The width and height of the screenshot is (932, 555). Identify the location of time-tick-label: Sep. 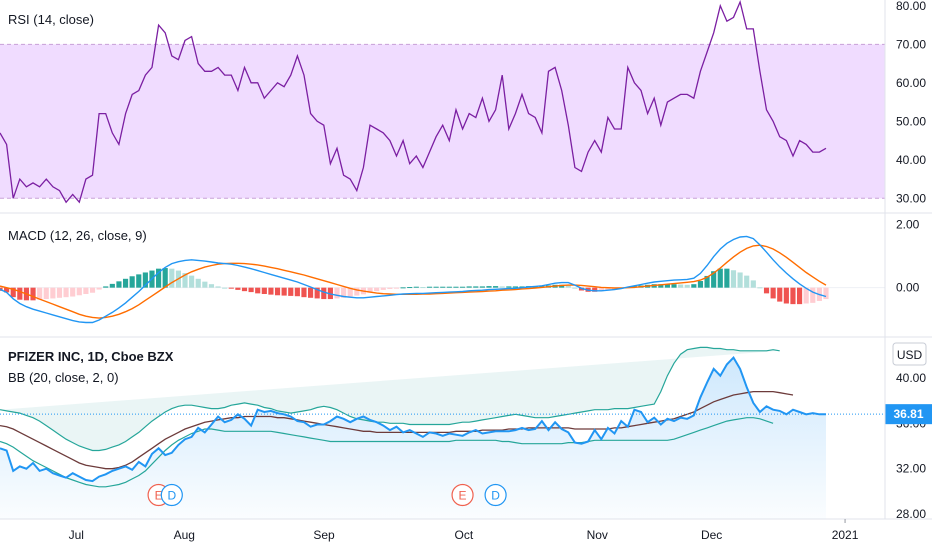
(324, 535).